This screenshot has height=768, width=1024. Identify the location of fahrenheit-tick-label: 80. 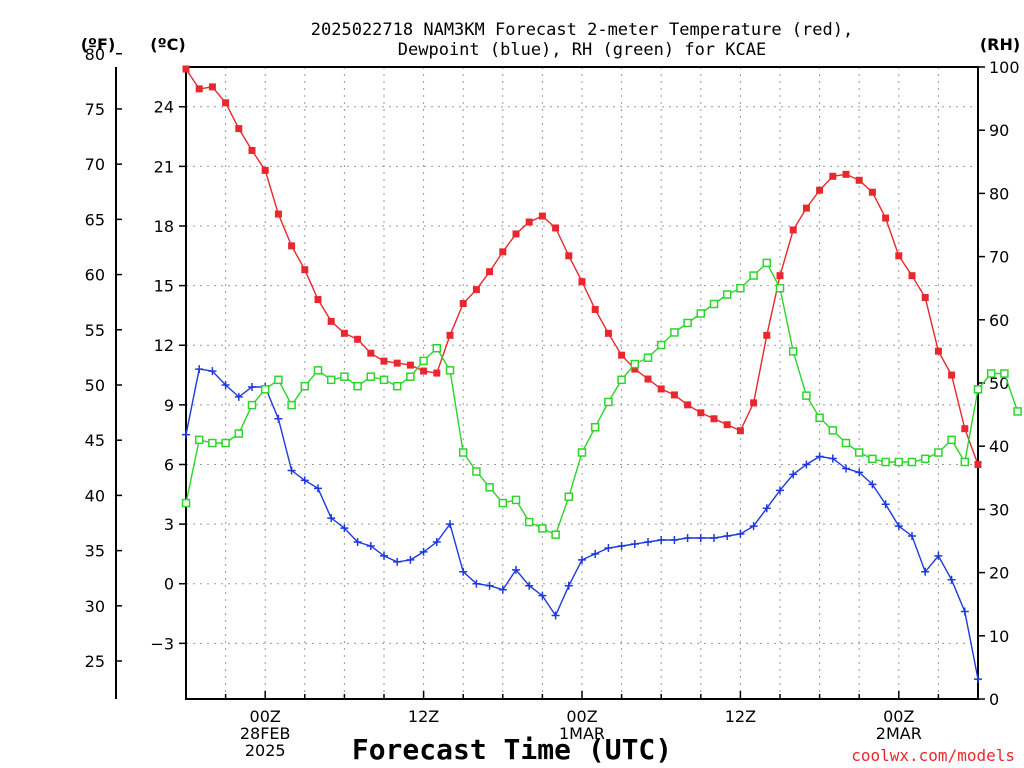
(95, 54).